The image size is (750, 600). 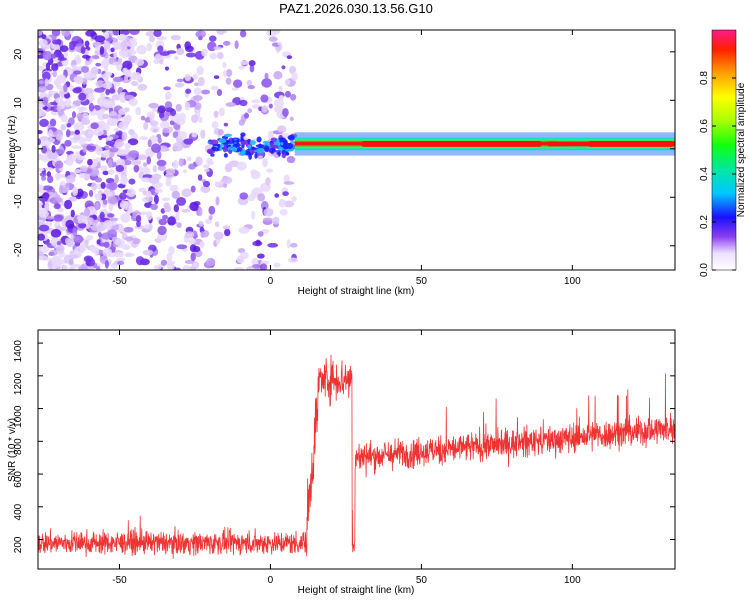 What do you see at coordinates (18, 416) in the screenshot?
I see `y-tick-label: 1000` at bounding box center [18, 416].